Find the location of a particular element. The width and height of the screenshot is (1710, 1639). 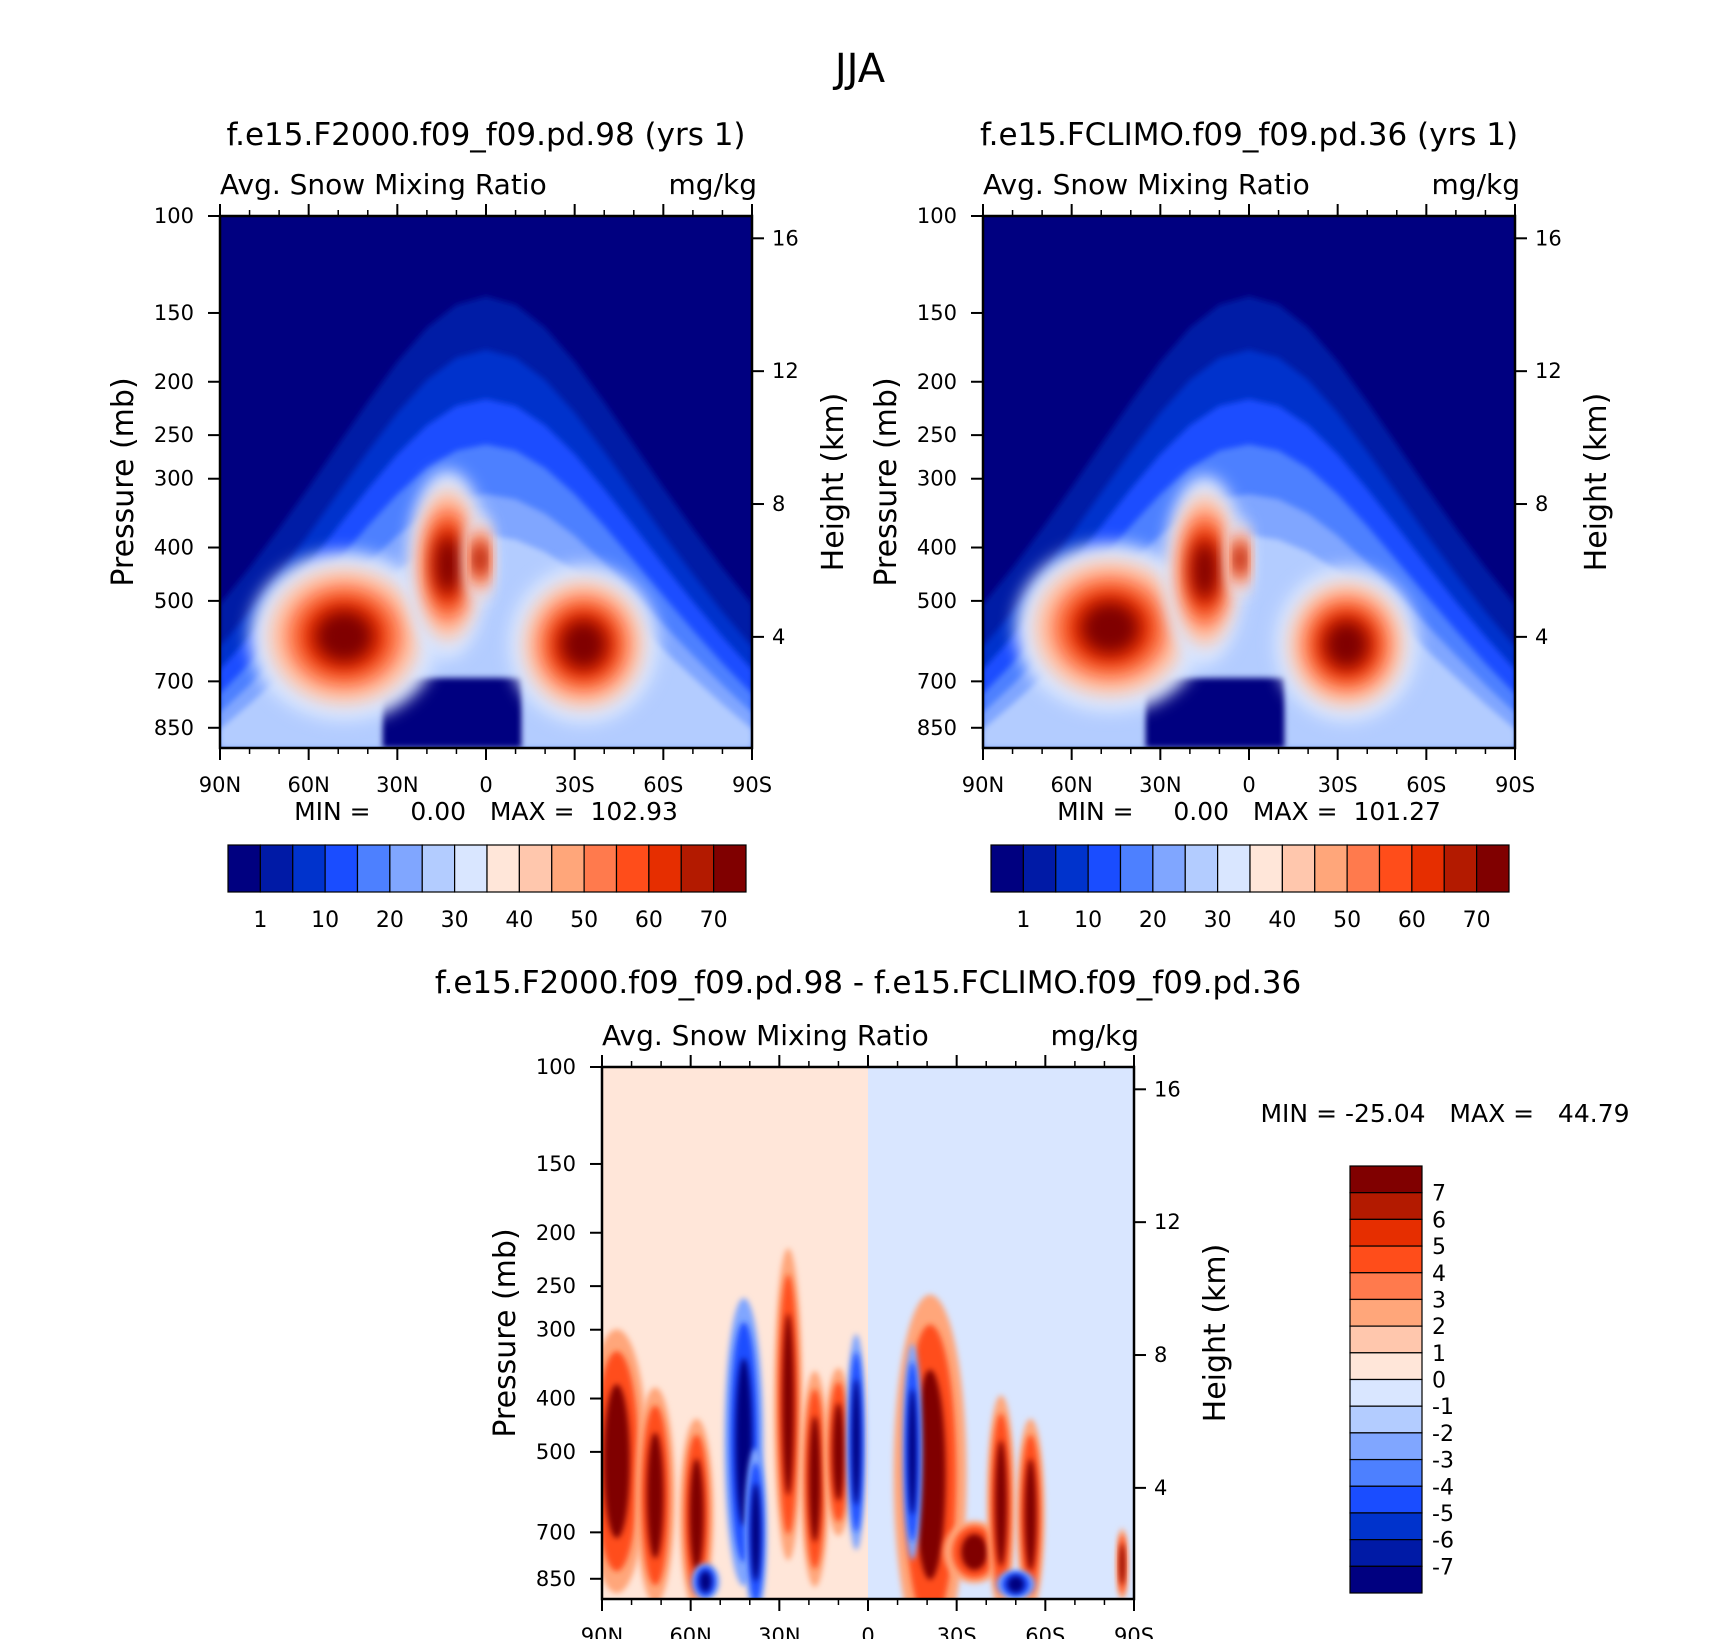

x-tick-label: 60S is located at coordinates (1426, 785).